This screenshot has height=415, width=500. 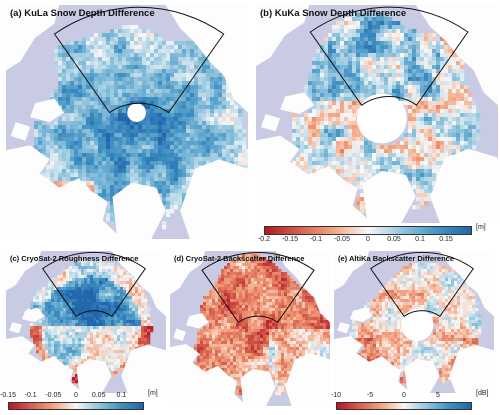 I want to click on colorbar-unit: [dB], so click(x=482, y=393).